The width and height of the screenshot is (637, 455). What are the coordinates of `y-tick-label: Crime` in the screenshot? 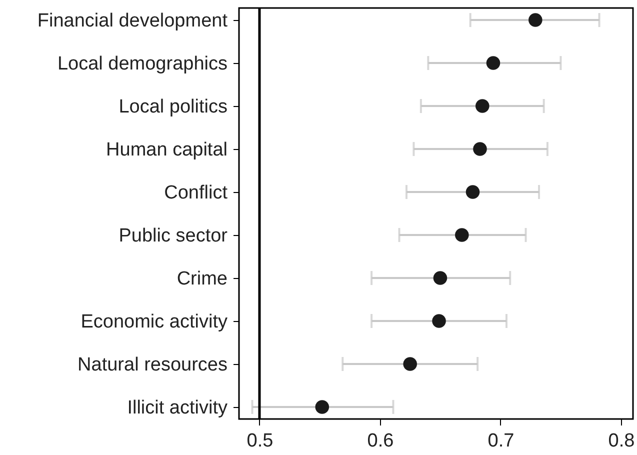 It's located at (202, 279).